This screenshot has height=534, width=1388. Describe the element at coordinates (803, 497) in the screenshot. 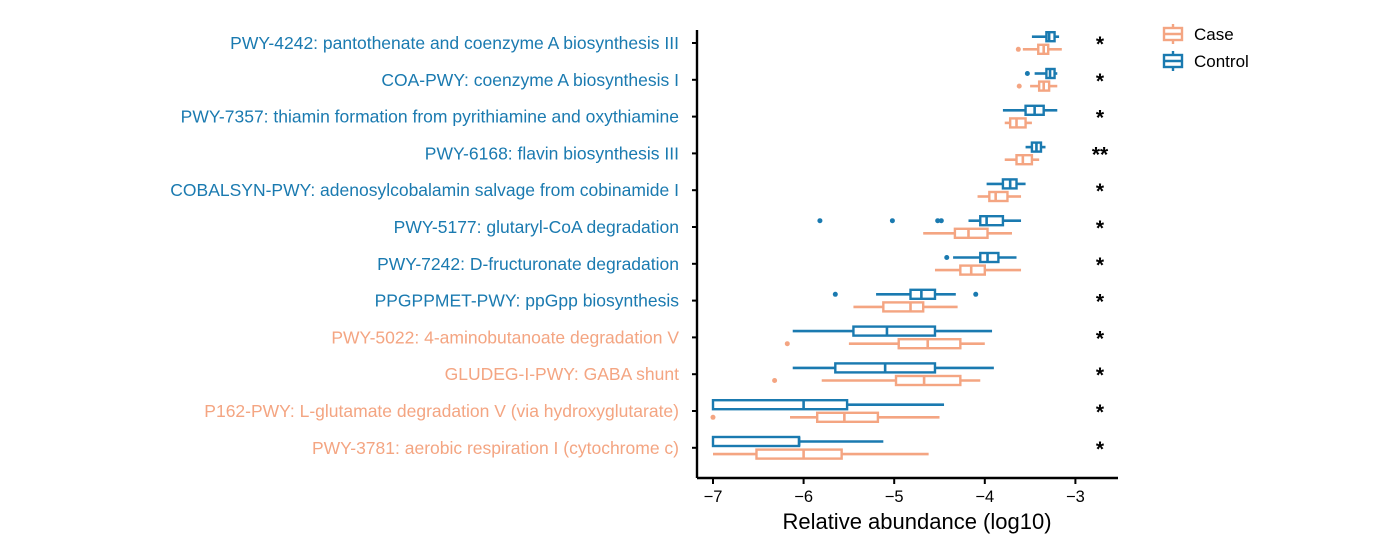

I see `x-tick-label: −6` at that location.